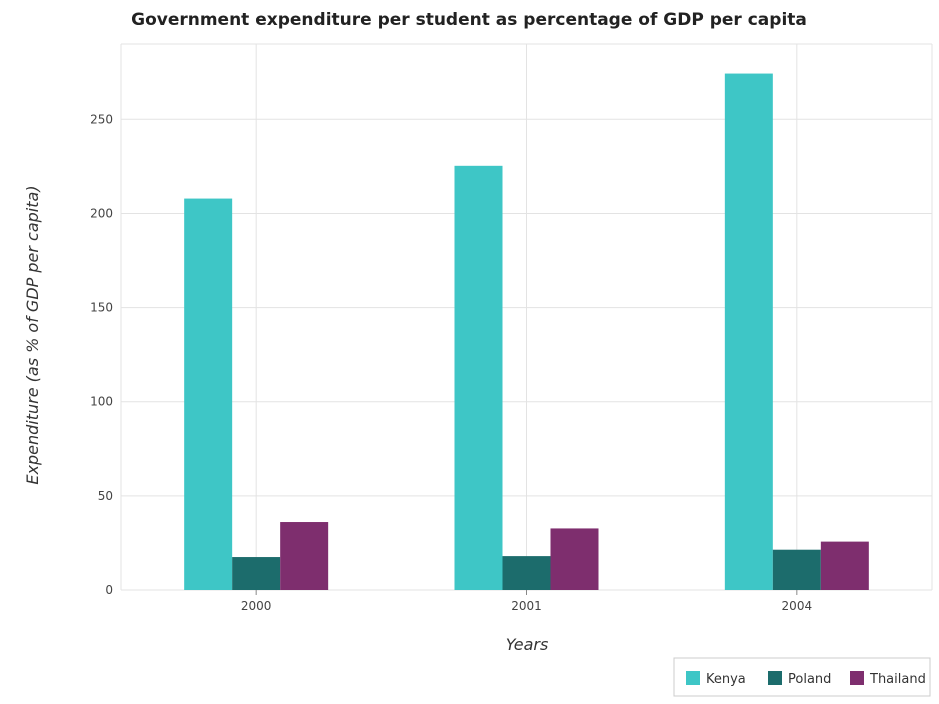 Image resolution: width=939 pixels, height=704 pixels. Describe the element at coordinates (775, 678) in the screenshot. I see `legend-swatch-poland` at that location.